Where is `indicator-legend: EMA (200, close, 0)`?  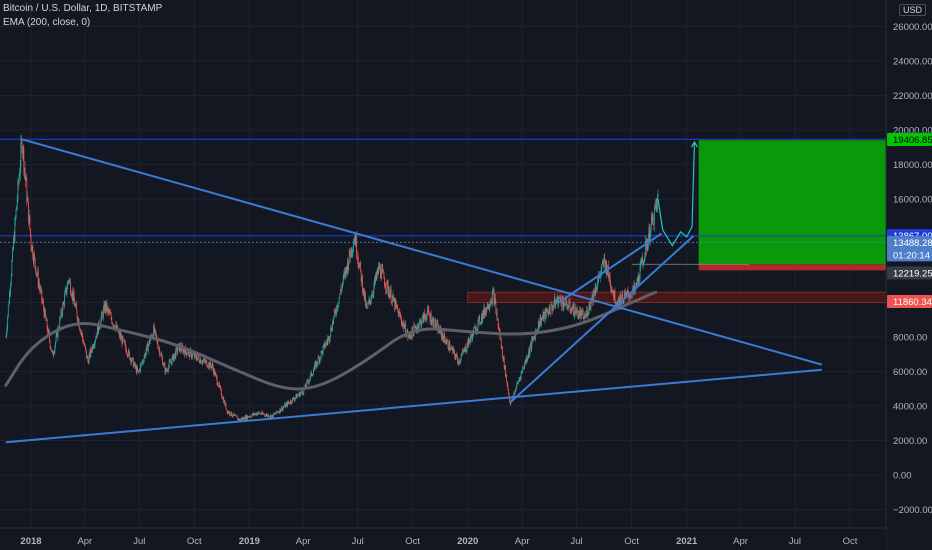 indicator-legend: EMA (200, close, 0) is located at coordinates (47, 22).